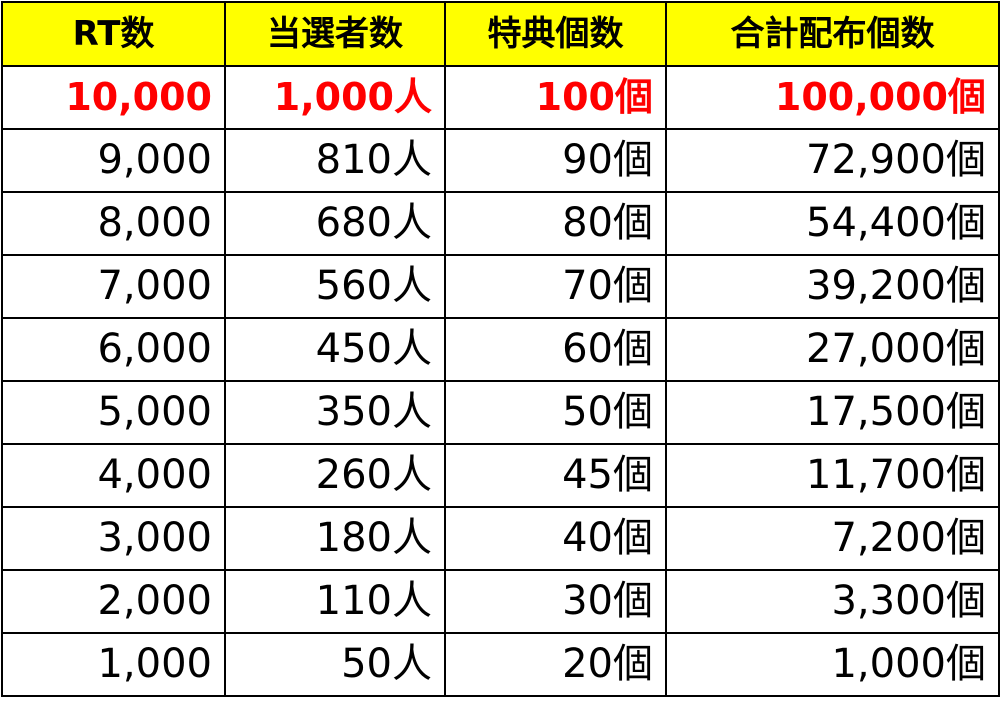 This screenshot has height=719, width=1000. I want to click on table-cell: 17,500個, so click(832, 412).